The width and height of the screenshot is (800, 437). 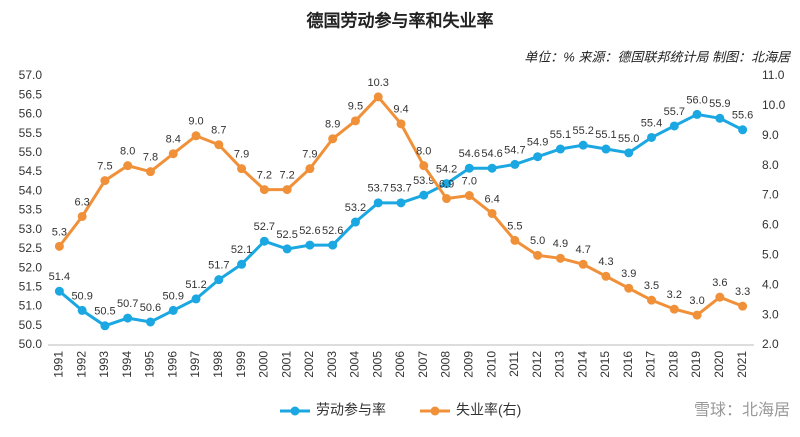 I want to click on data-label: 9.0, so click(x=195, y=122).